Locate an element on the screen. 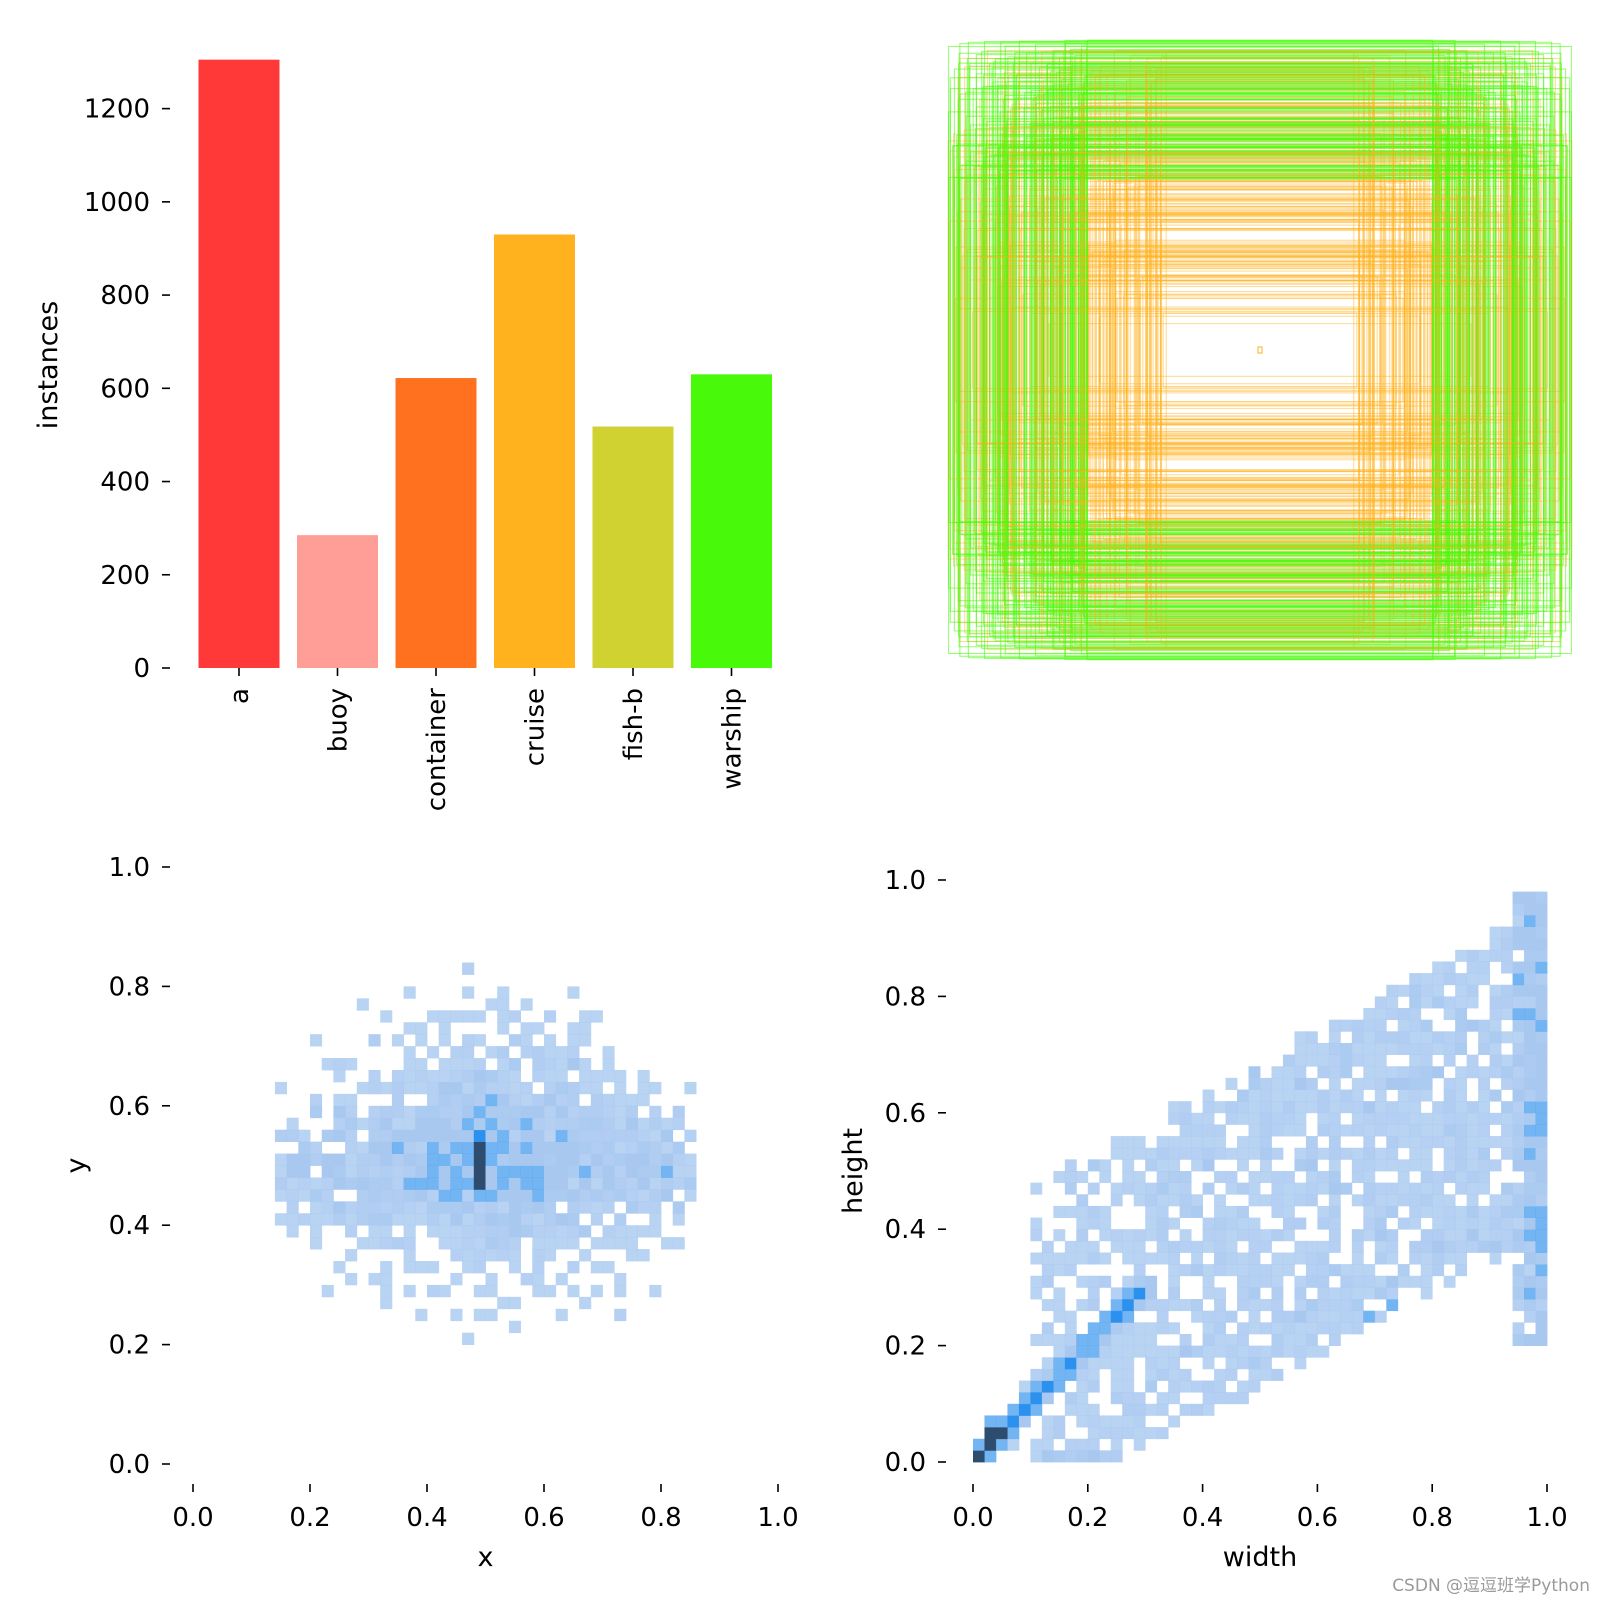 The image size is (1600, 1600). bar-fish-b is located at coordinates (633, 547).